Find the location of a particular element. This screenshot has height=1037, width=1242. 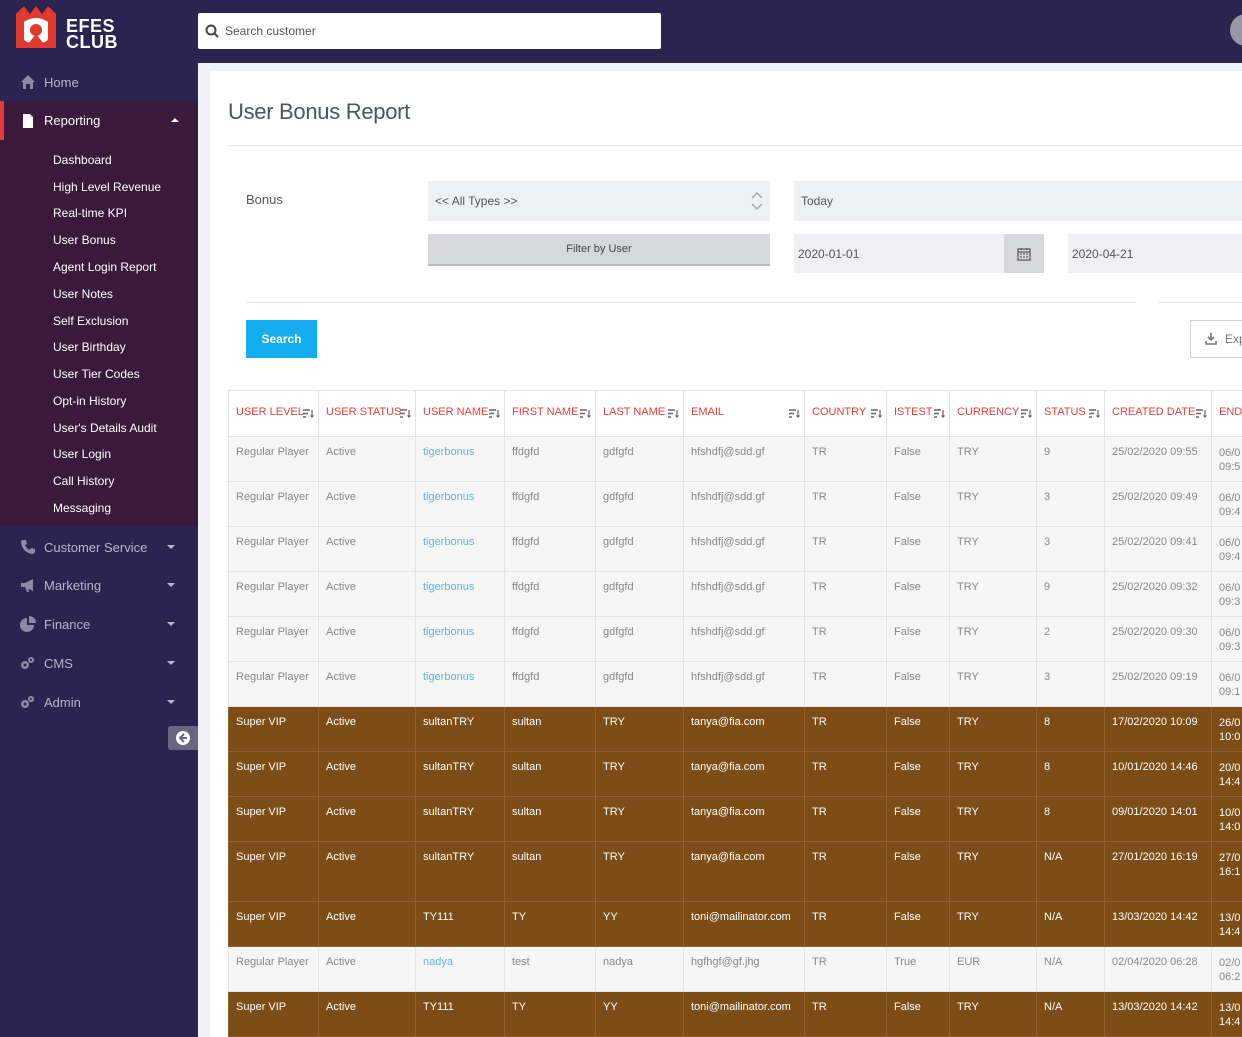

submenu-item-real-time-kpi: Real-time KPI is located at coordinates (90, 213).